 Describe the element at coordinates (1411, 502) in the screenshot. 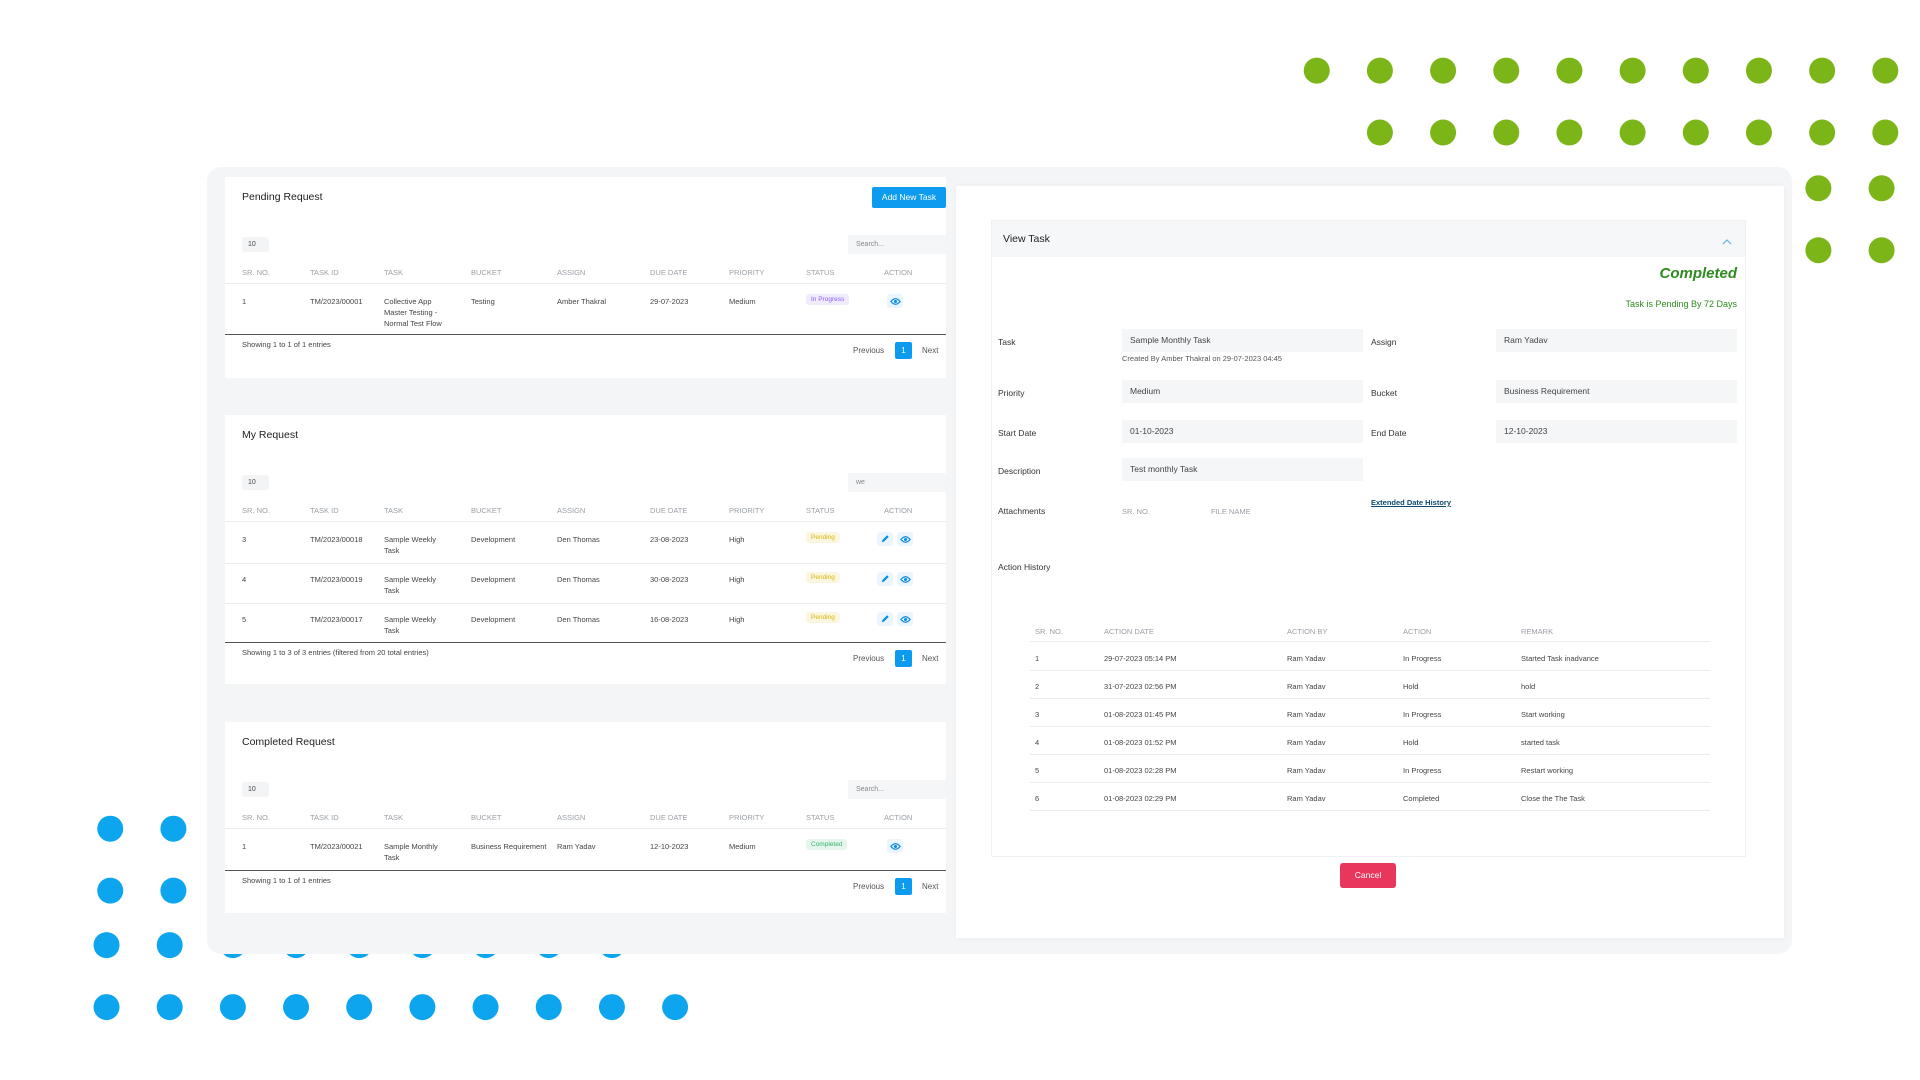

I see `extended-date-link: Extended Date History` at that location.